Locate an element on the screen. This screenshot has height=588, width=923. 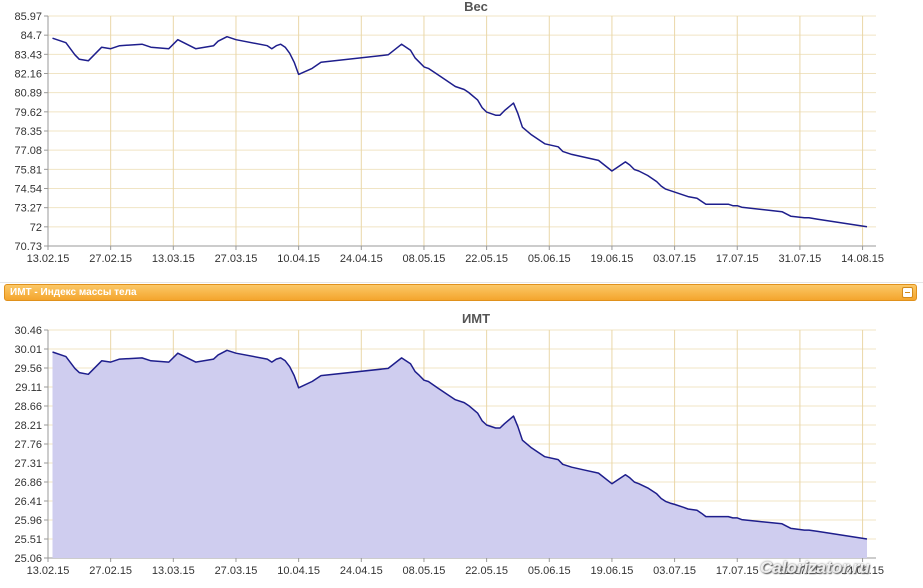
chart-title: Вес is located at coordinates (476, 7).